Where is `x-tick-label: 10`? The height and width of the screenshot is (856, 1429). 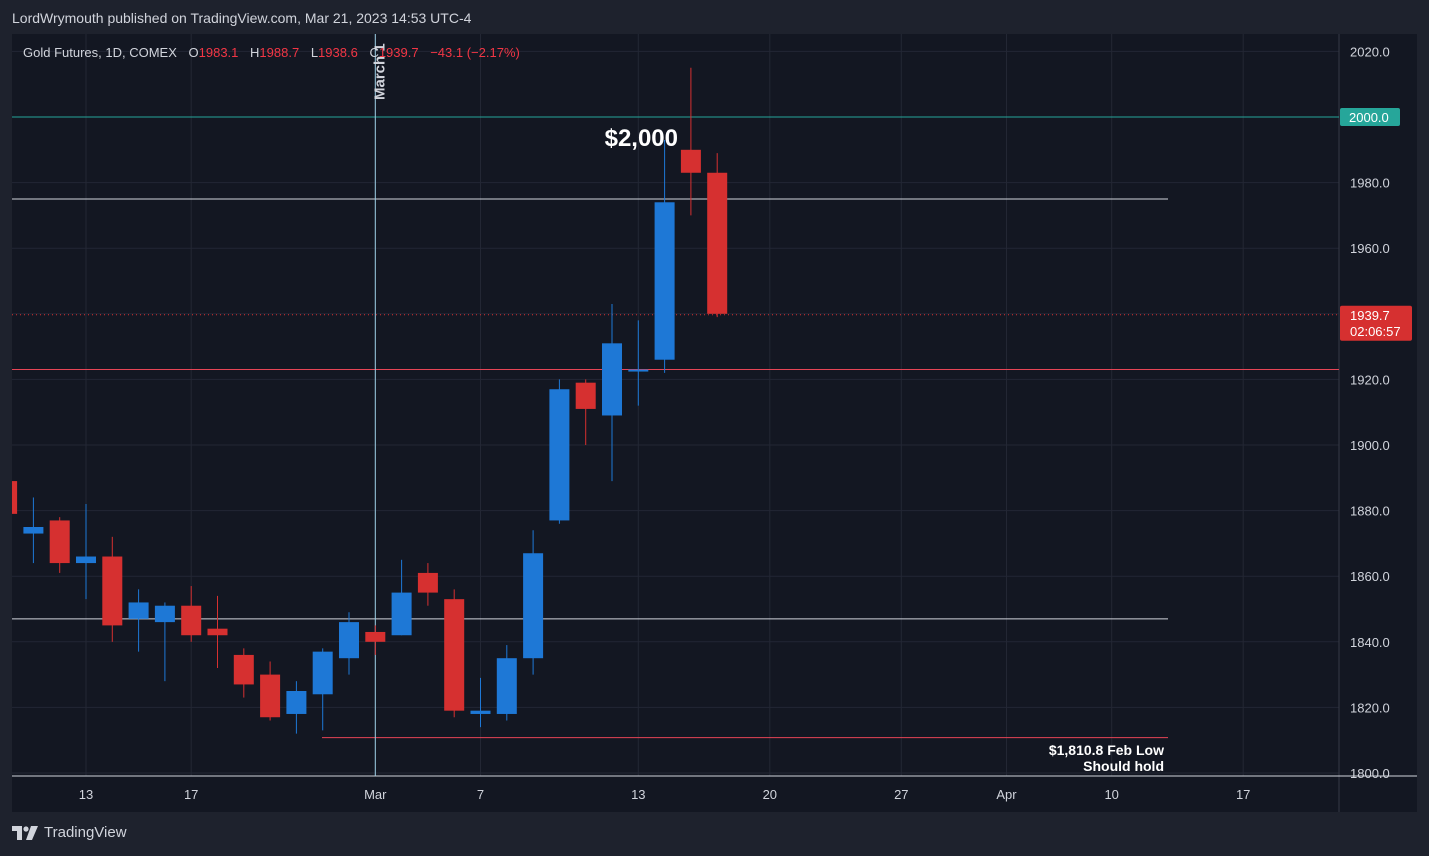
x-tick-label: 10 is located at coordinates (1111, 794).